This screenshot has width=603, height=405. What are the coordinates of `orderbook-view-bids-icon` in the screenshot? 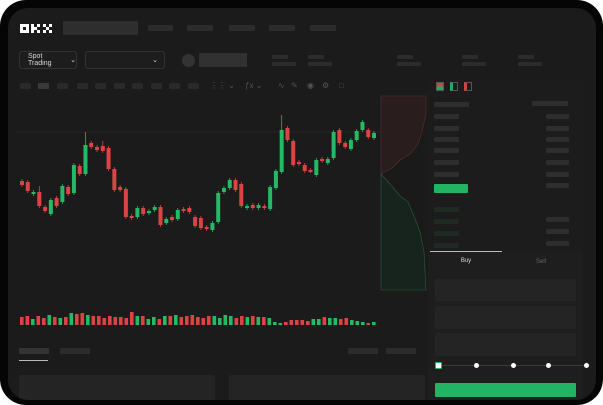 It's located at (454, 86).